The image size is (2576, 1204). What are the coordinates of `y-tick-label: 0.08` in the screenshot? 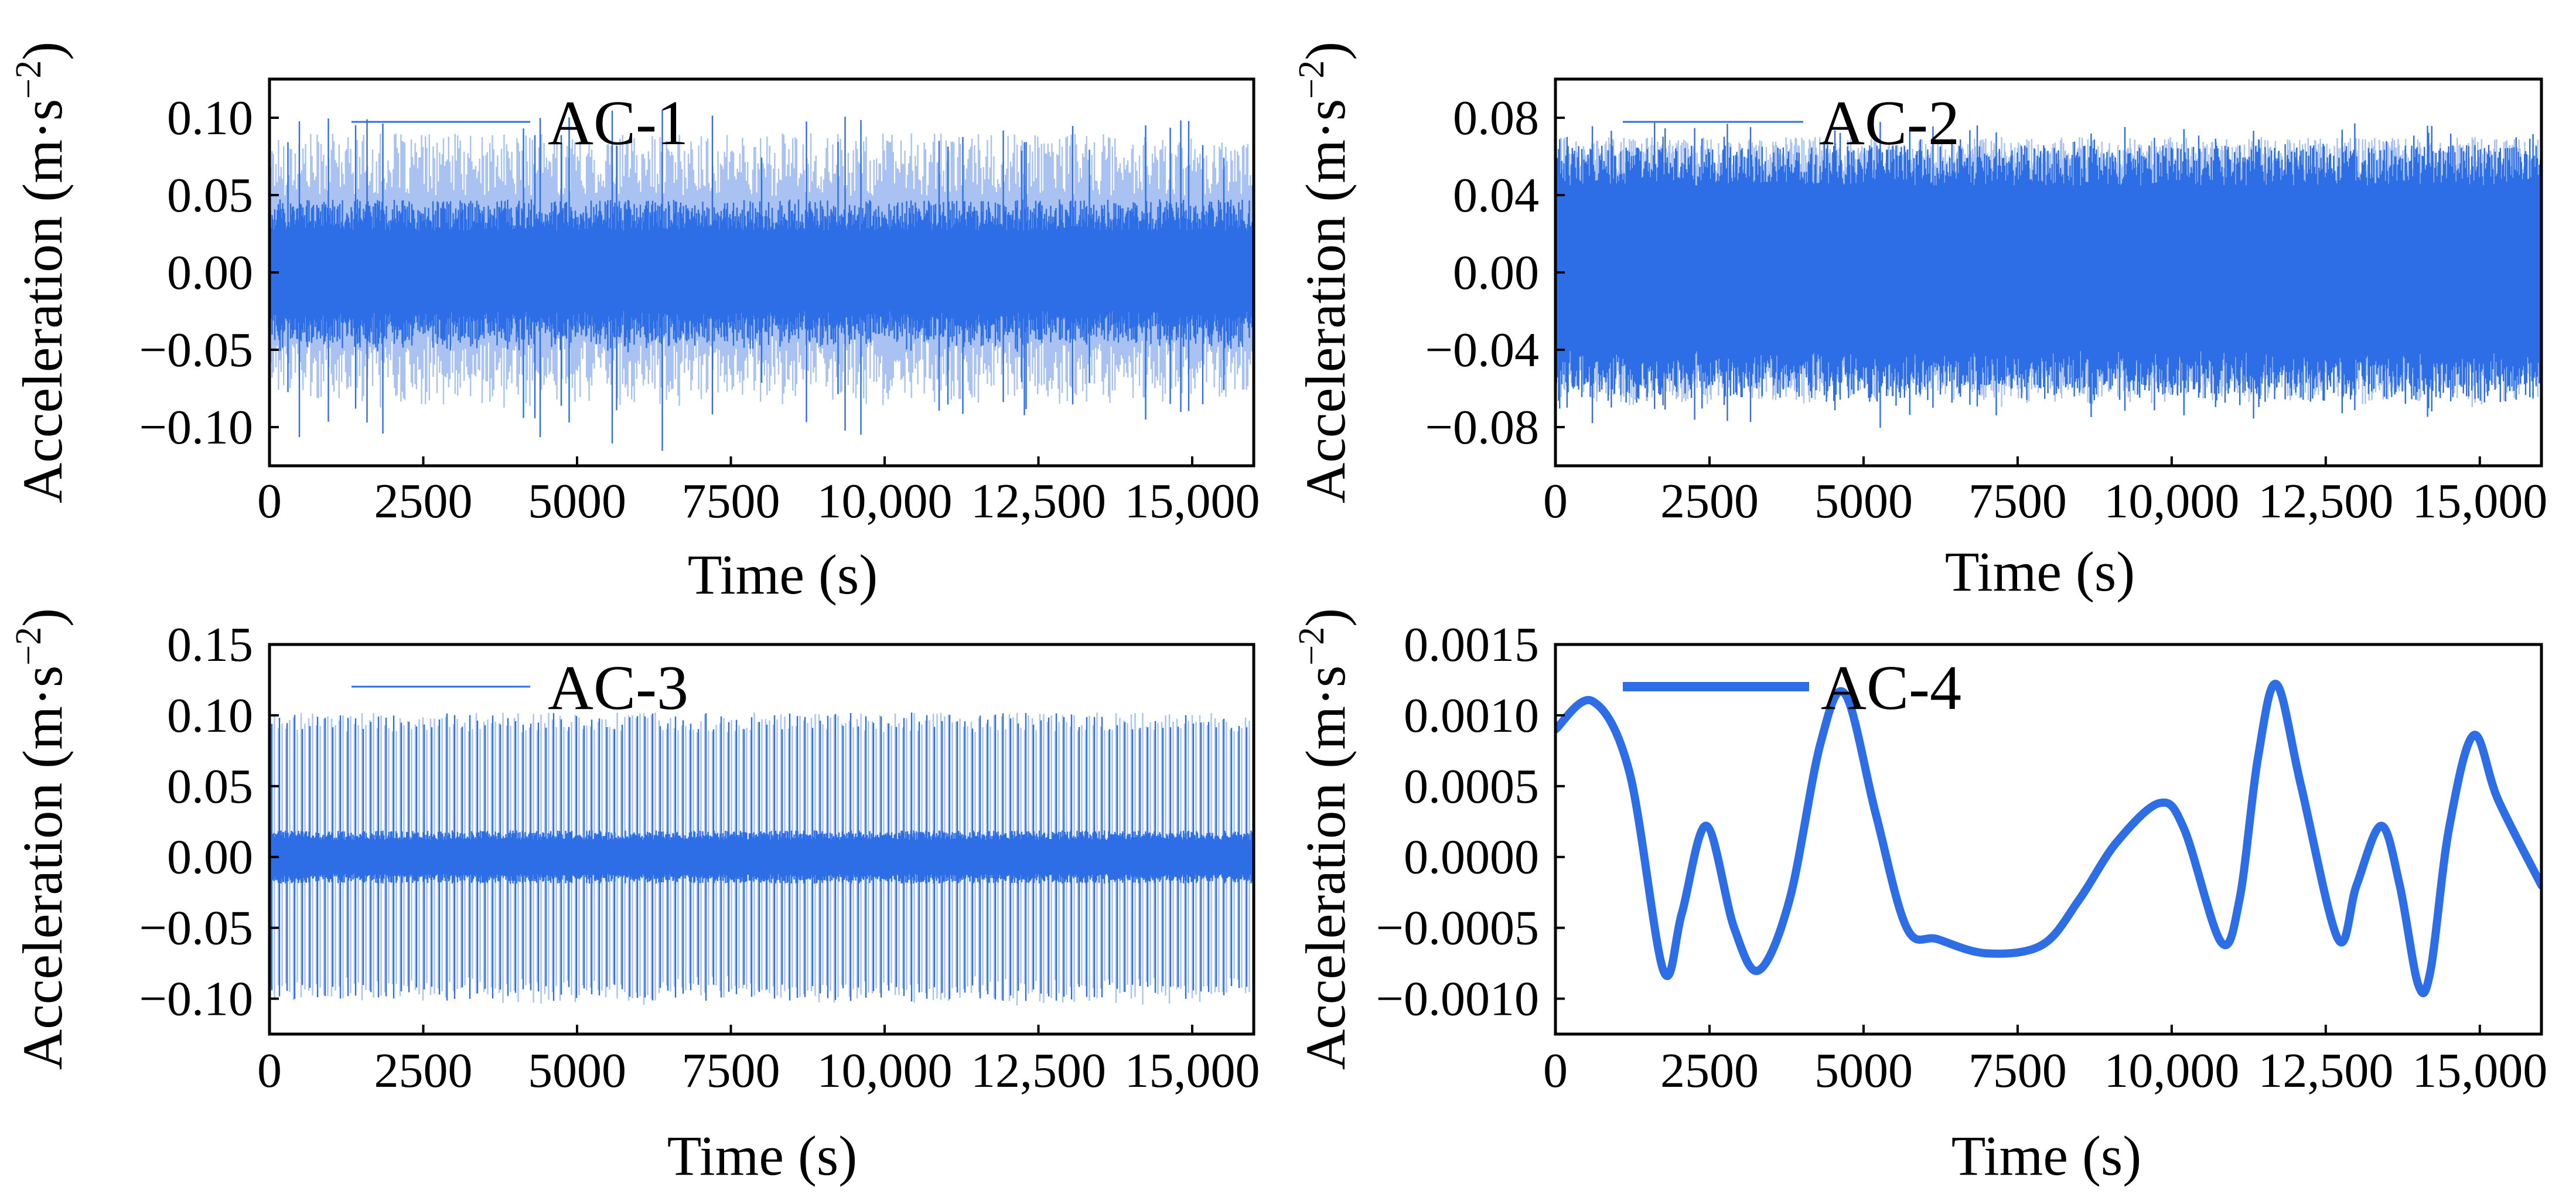 It's located at (1496, 118).